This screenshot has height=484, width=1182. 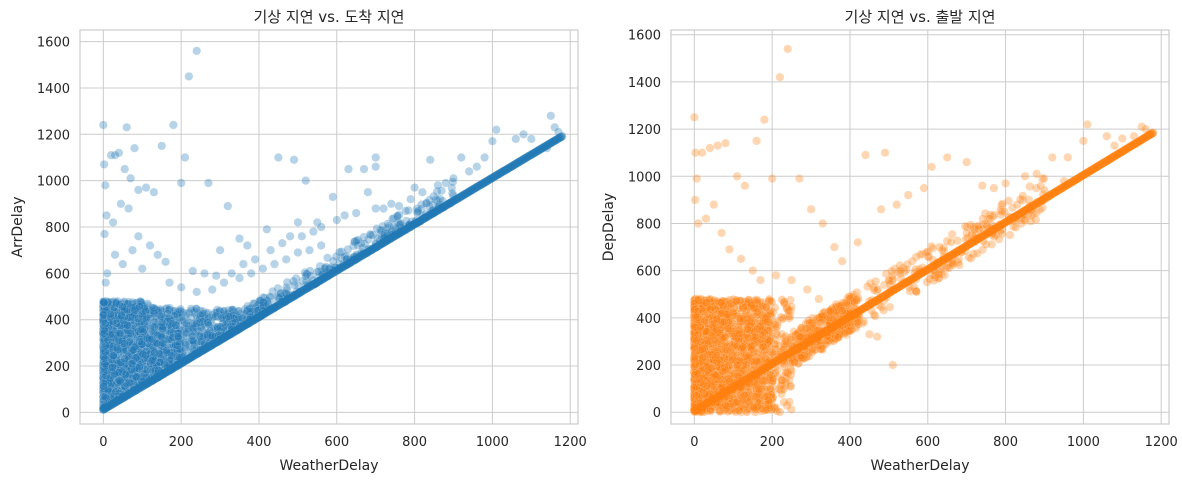 What do you see at coordinates (57, 274) in the screenshot?
I see `y-tick-label: 600` at bounding box center [57, 274].